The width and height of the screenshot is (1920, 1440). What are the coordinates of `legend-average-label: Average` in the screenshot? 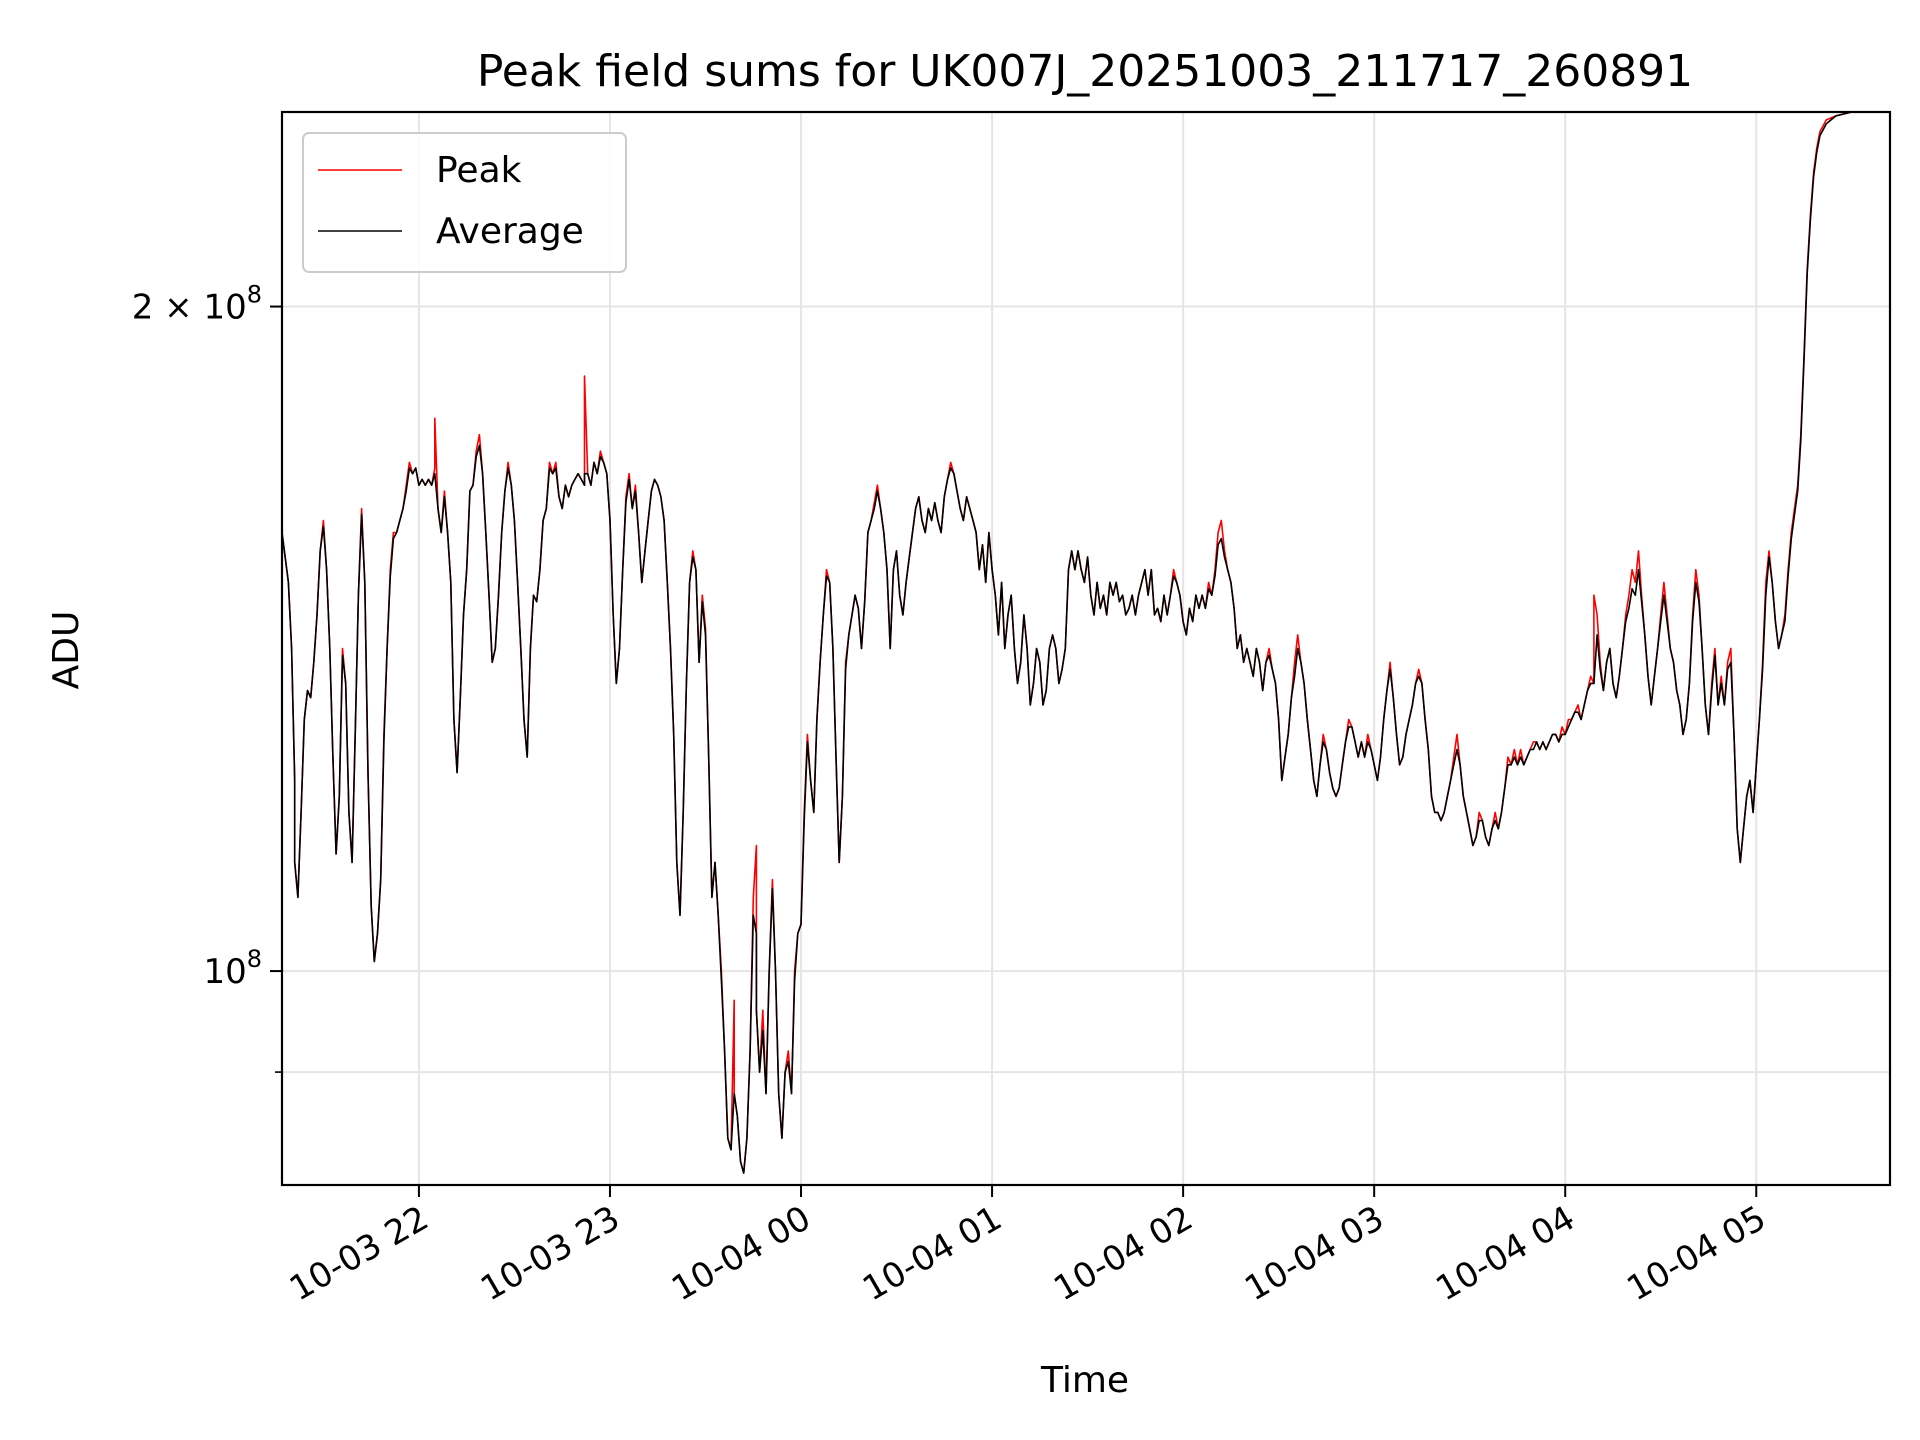 It's located at (510, 231).